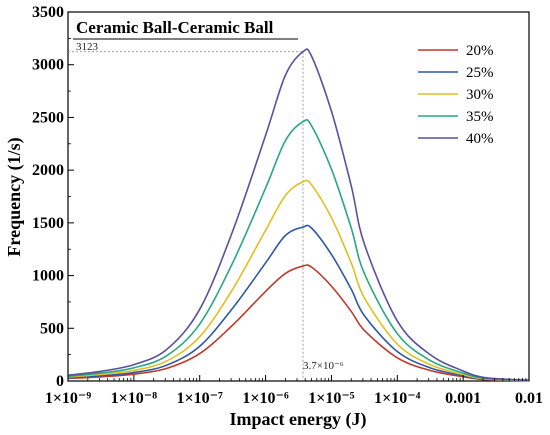 This screenshot has width=550, height=435. I want to click on legend-label: 20%, so click(480, 51).